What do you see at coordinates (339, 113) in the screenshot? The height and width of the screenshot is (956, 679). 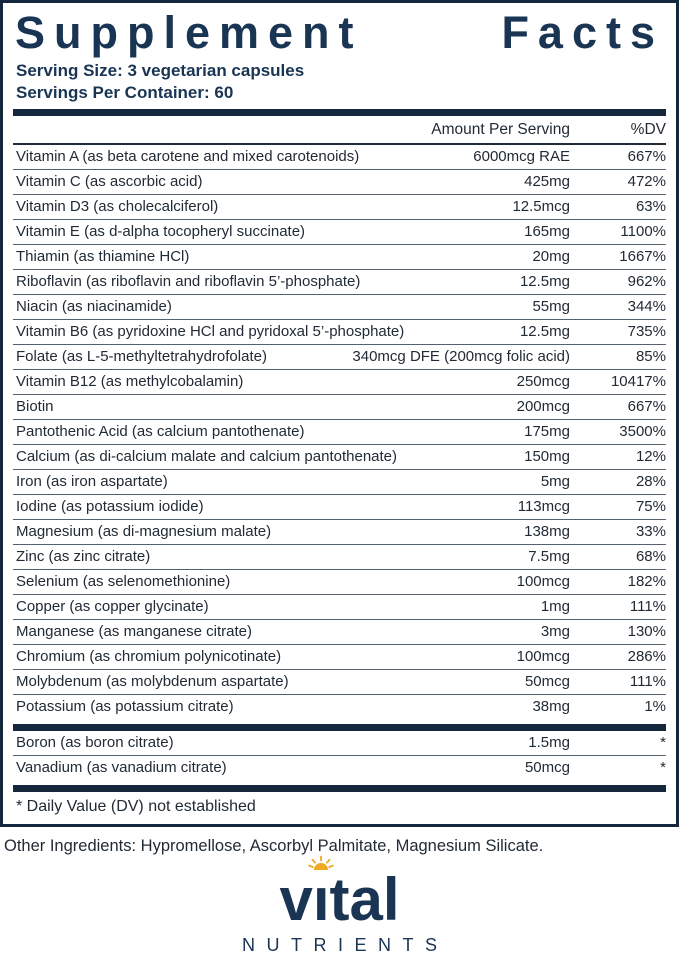 I see `divider-bar-top` at bounding box center [339, 113].